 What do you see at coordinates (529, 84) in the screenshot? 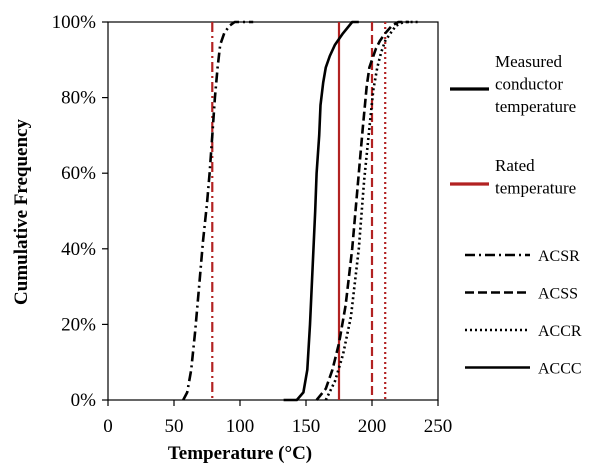
I see `legend-label-measured: conductor` at bounding box center [529, 84].